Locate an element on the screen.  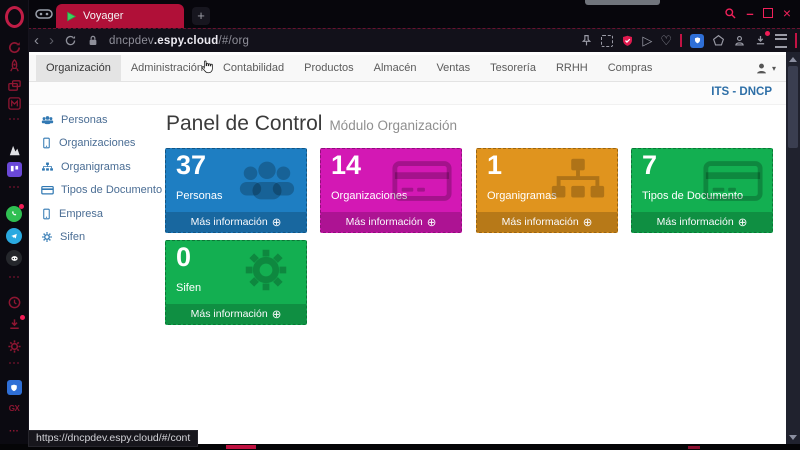
flow-play-icon: ▷ is located at coordinates (647, 40).